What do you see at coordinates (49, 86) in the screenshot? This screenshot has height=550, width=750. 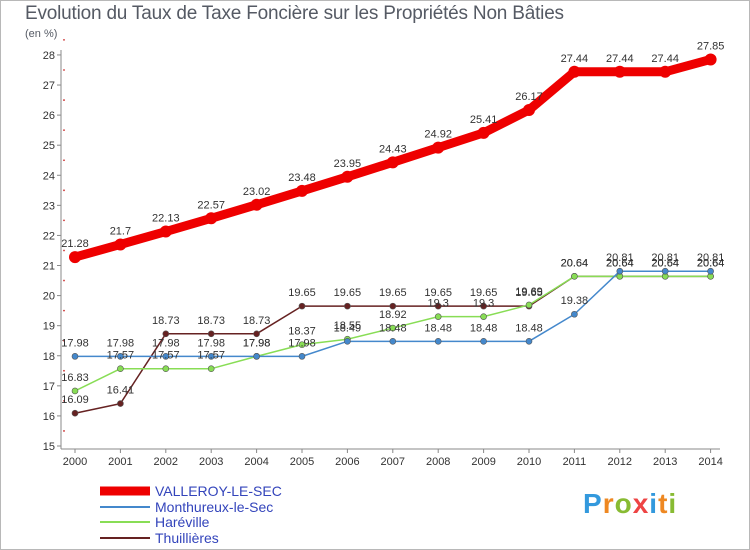 I see `y-tick-label: 27` at bounding box center [49, 86].